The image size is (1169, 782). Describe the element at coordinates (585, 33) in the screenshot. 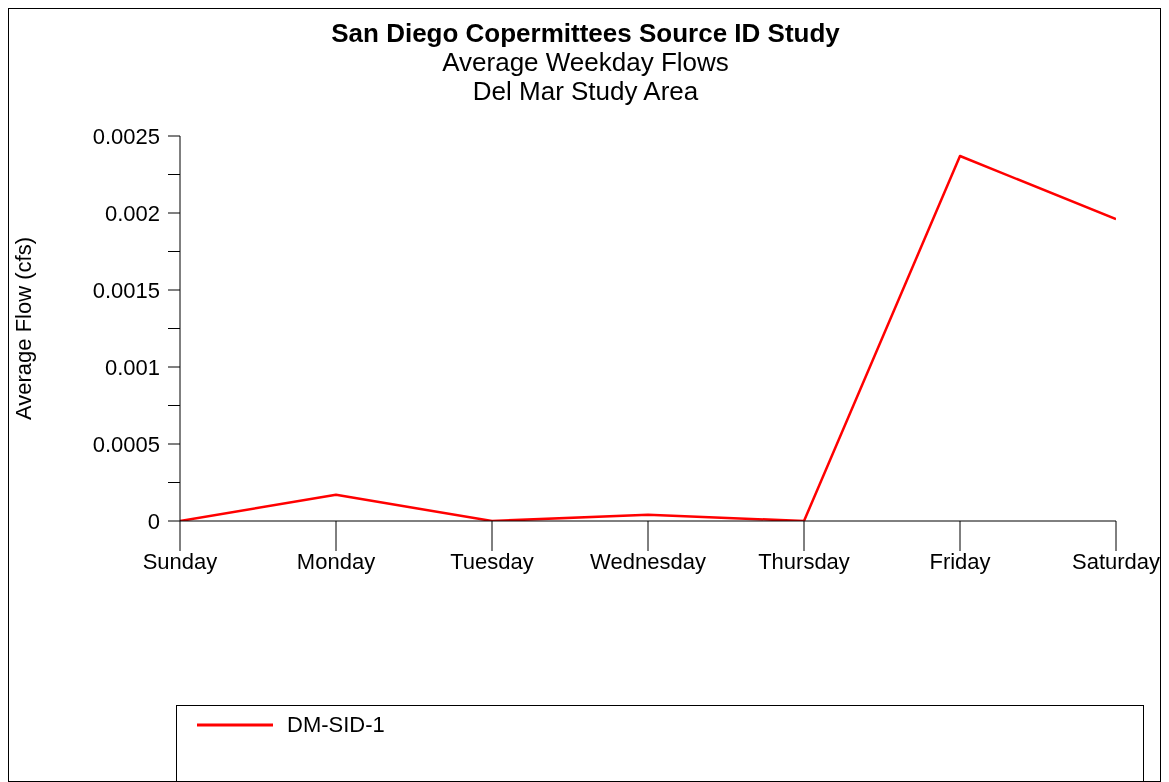

I see `chart-title: San Diego Copermittees Source ID Study` at that location.